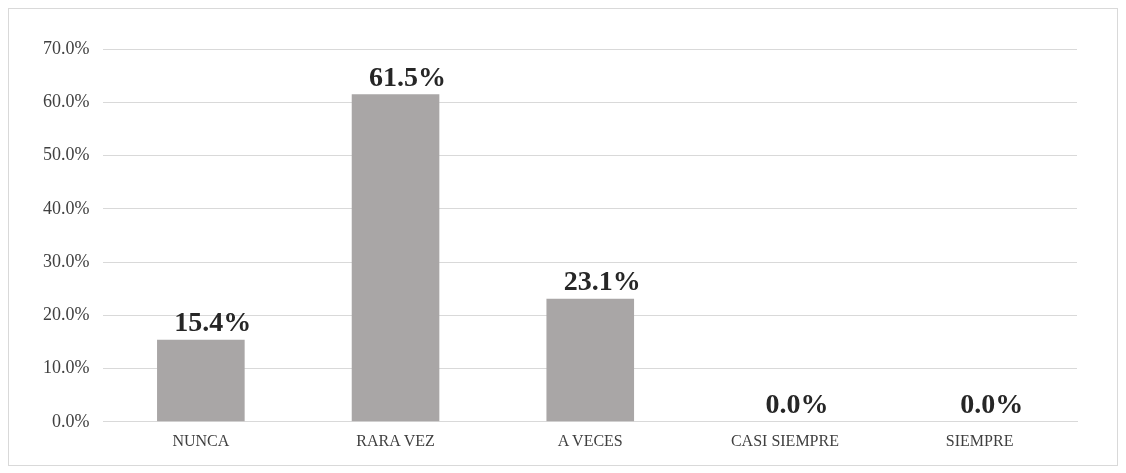 The image size is (1126, 473). What do you see at coordinates (590, 440) in the screenshot?
I see `x-tick-label: A VECES` at bounding box center [590, 440].